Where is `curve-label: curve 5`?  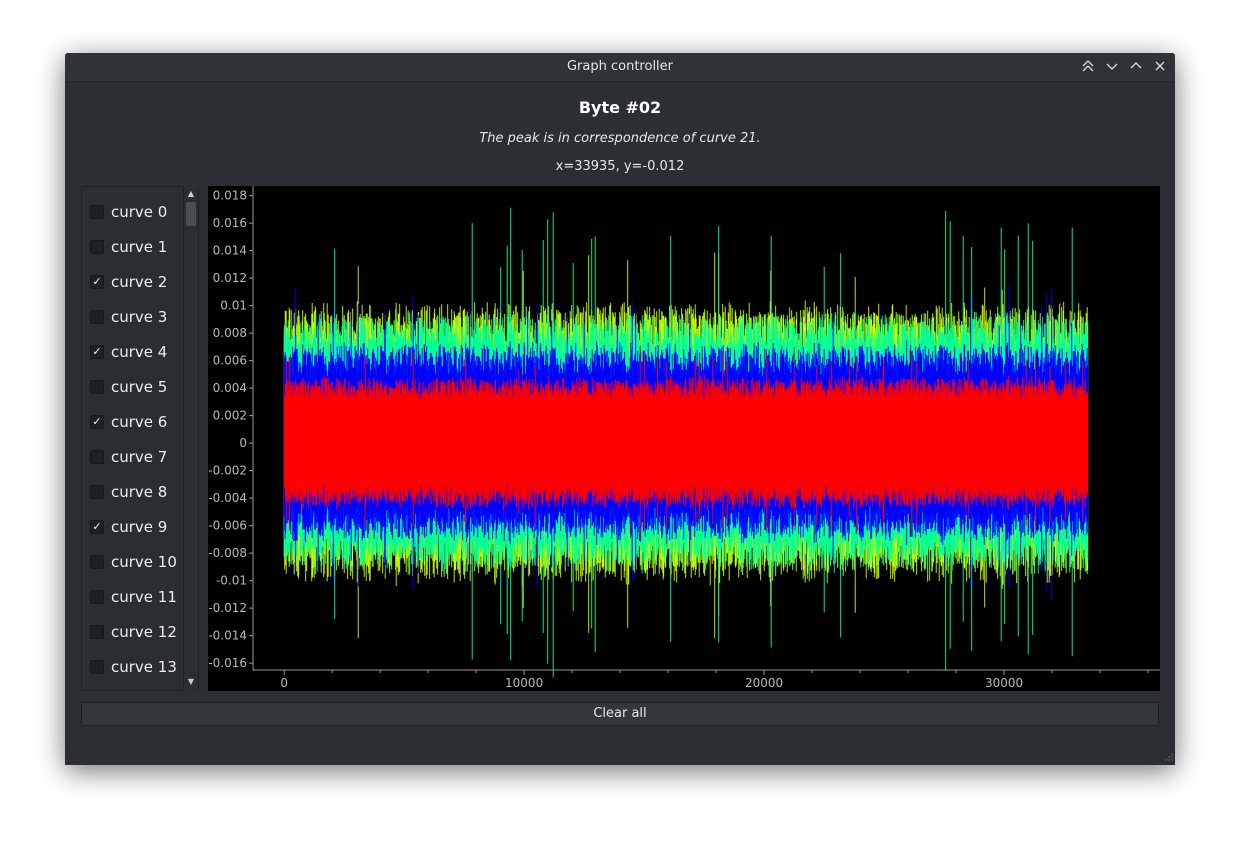
curve-label: curve 5 is located at coordinates (139, 387).